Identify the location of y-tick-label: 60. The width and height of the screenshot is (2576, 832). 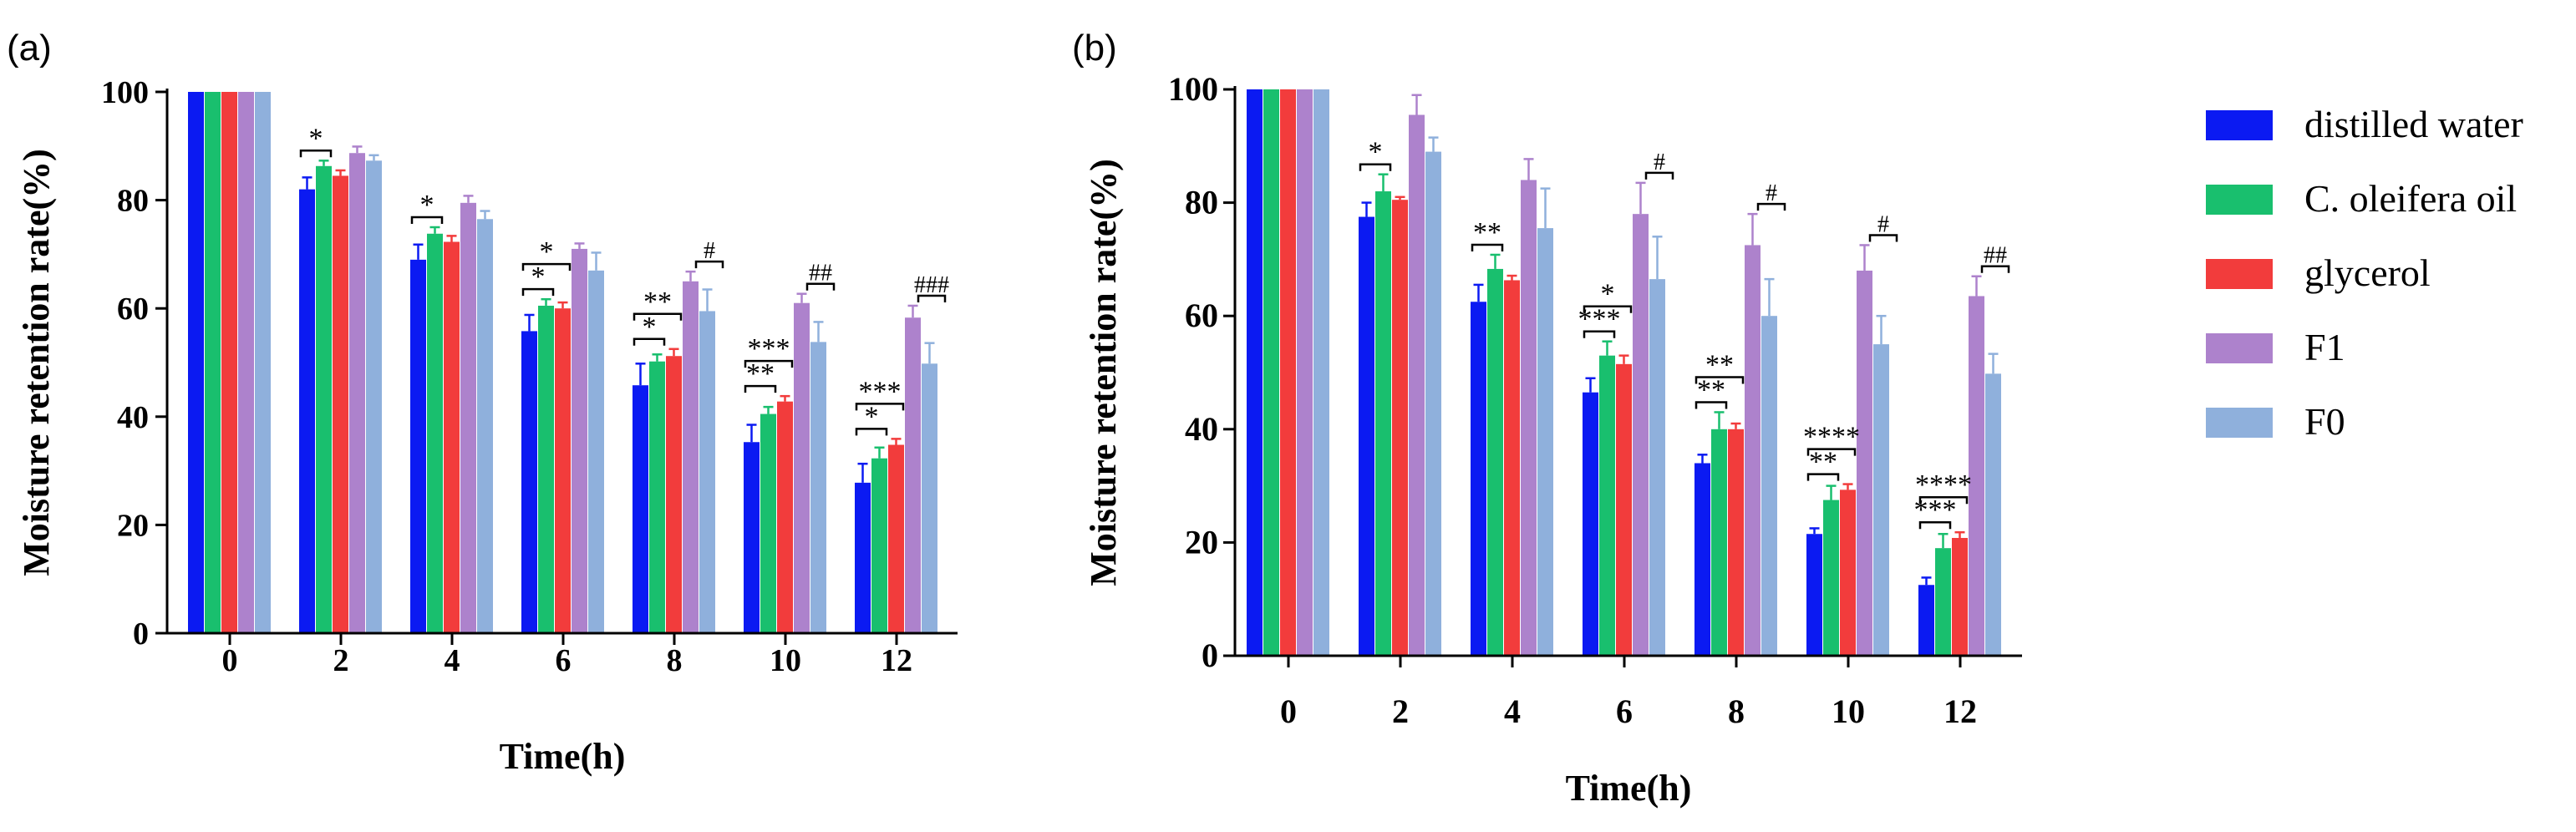
(133, 309).